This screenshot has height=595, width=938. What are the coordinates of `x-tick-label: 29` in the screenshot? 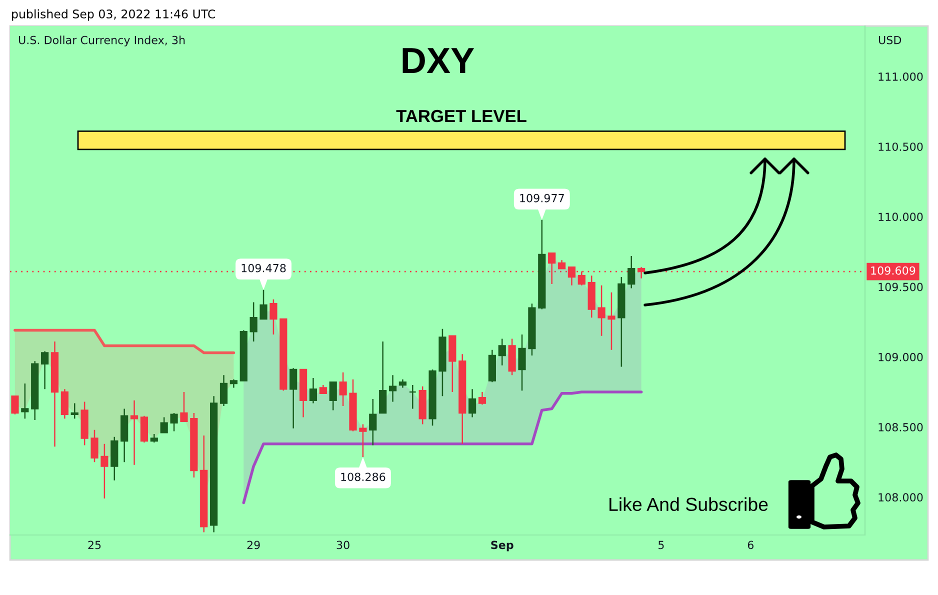 It's located at (253, 545).